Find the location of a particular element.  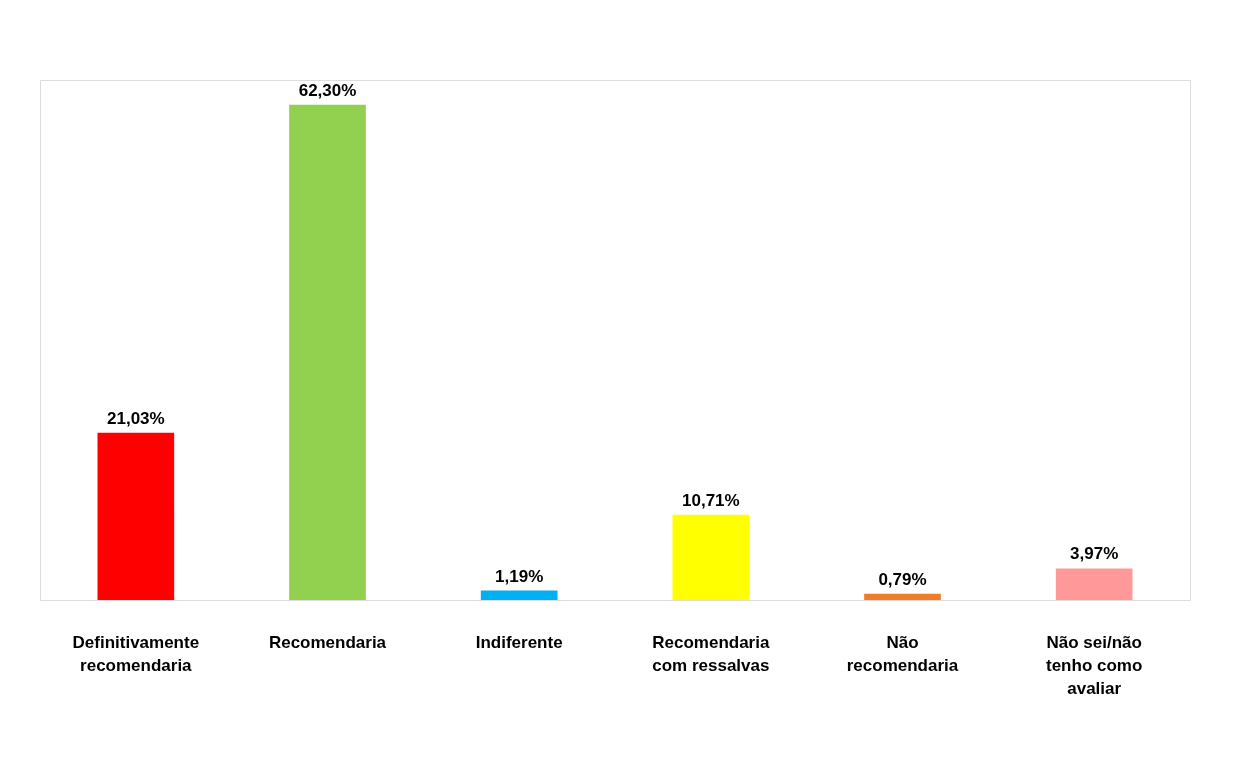

data-label: 10,71% is located at coordinates (711, 500).